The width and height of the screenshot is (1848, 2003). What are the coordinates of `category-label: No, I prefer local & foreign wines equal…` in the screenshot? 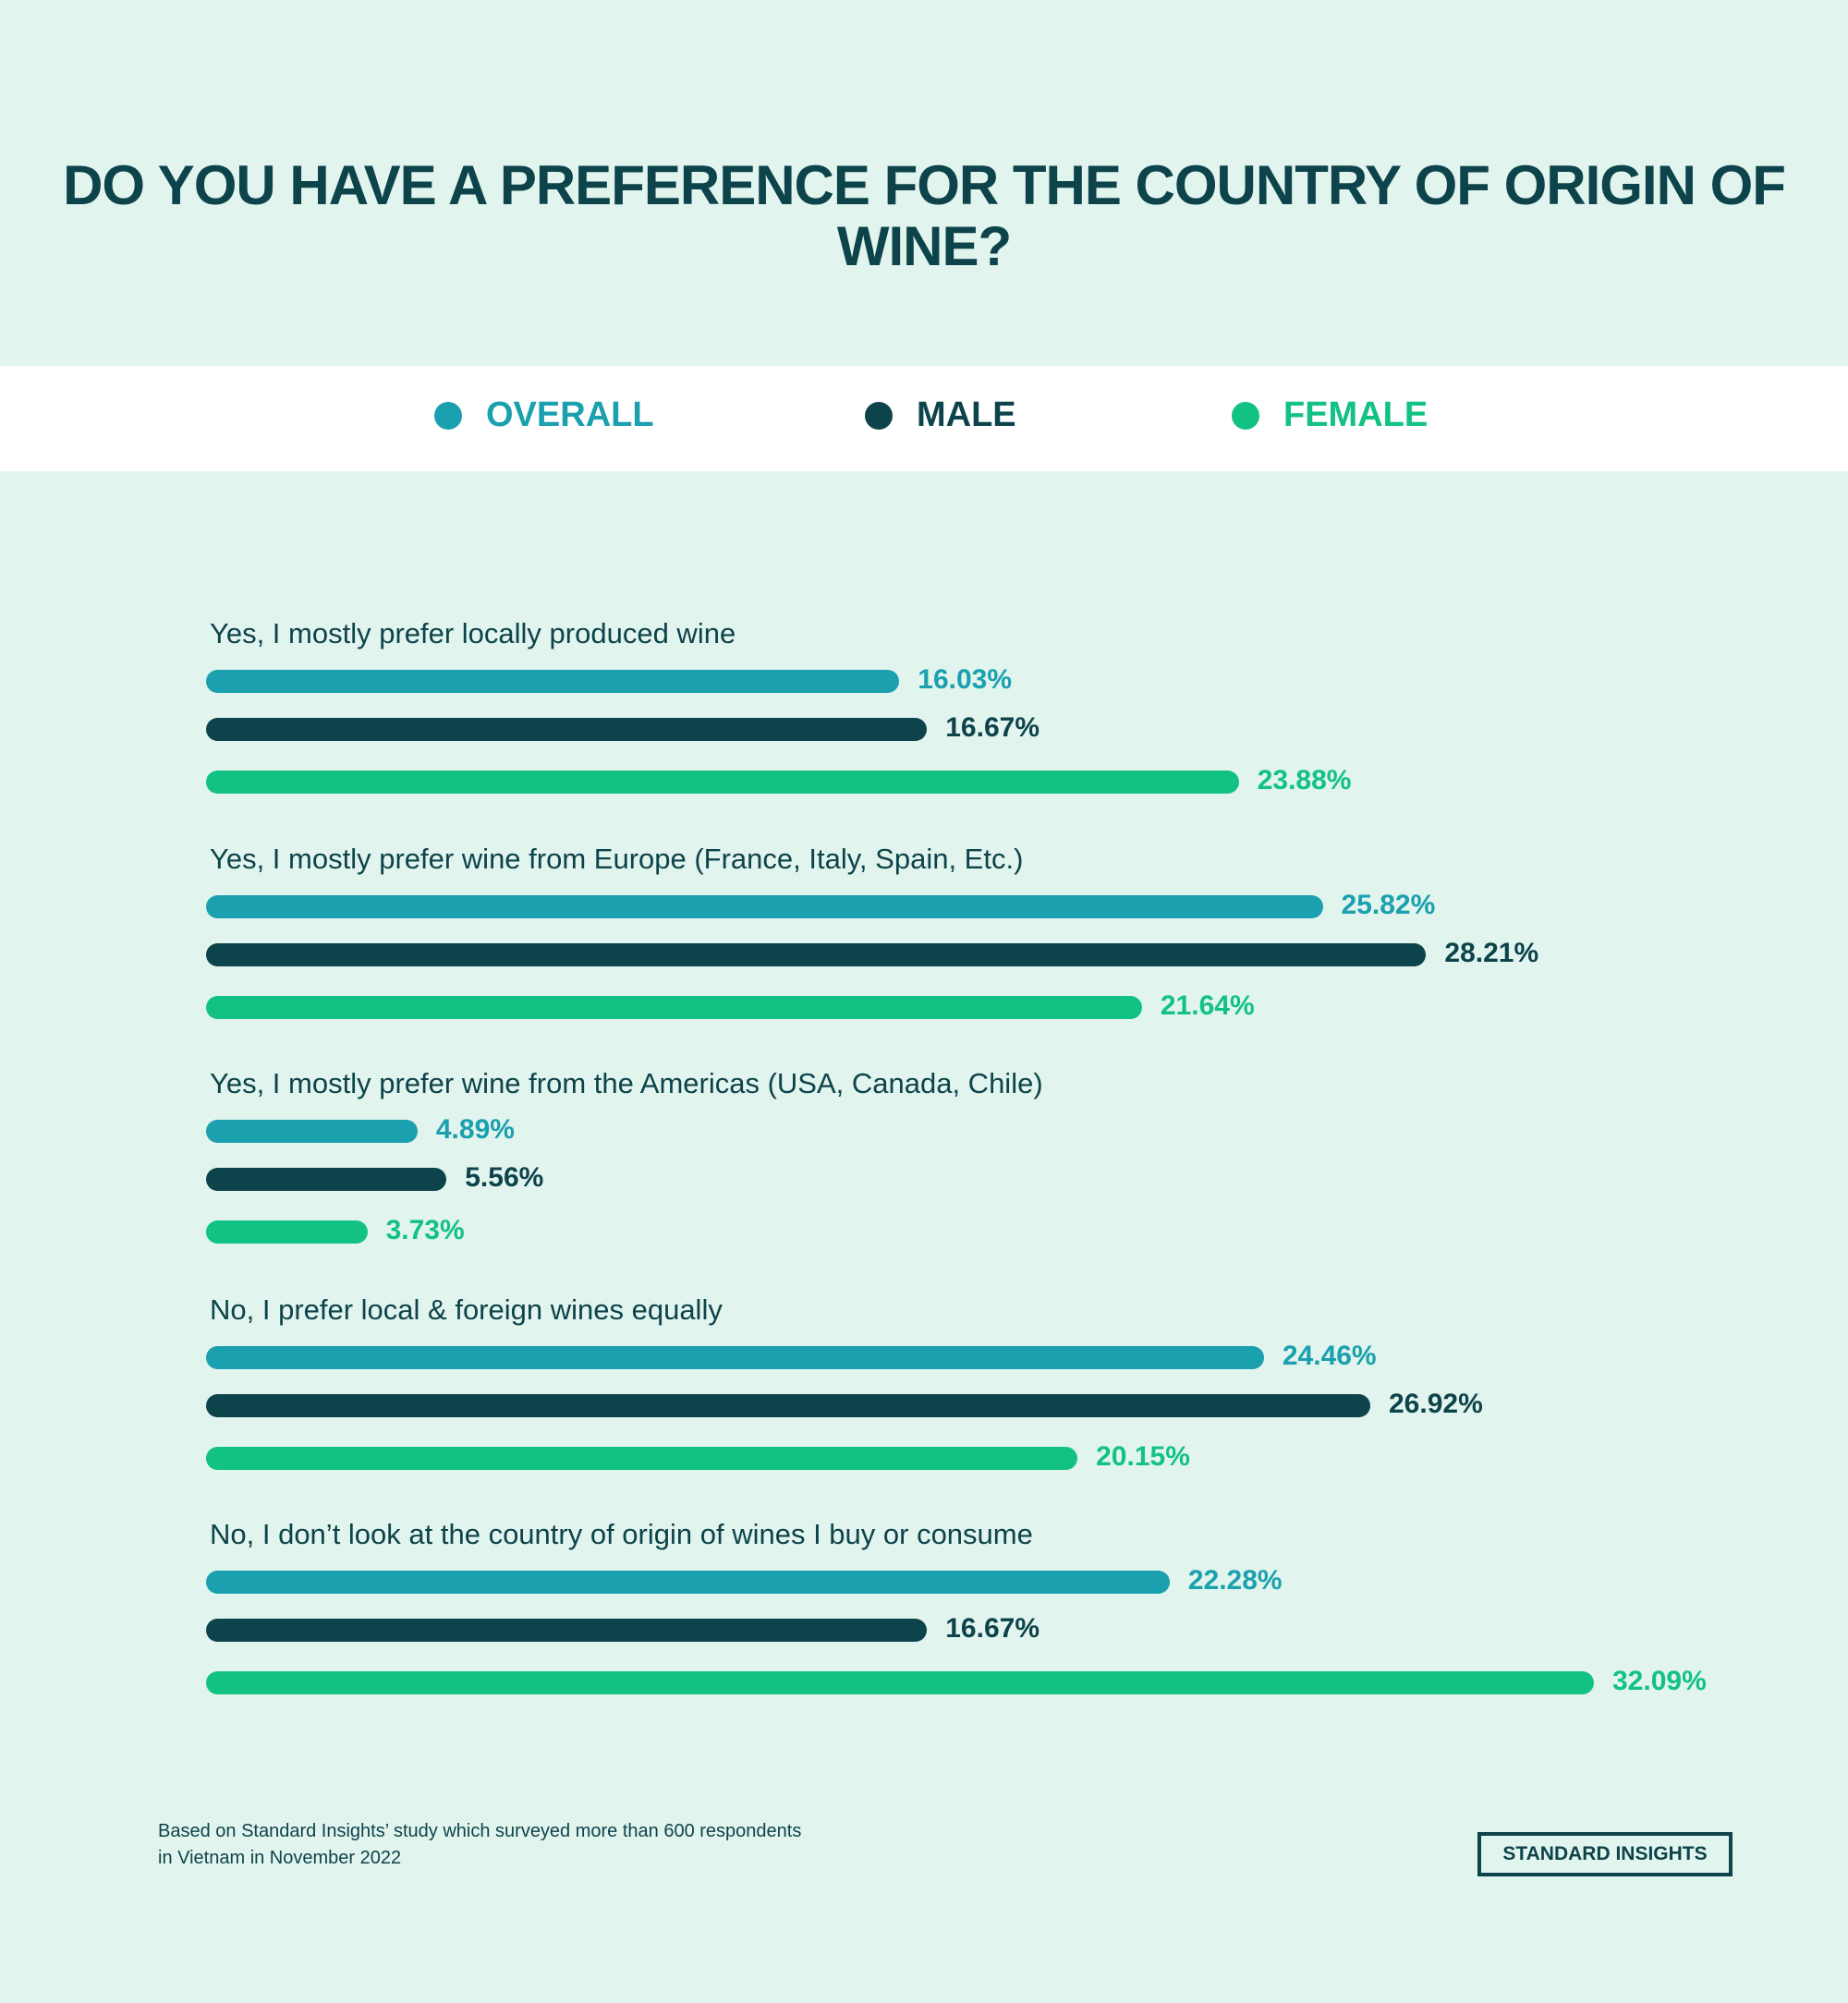 It's located at (466, 1309).